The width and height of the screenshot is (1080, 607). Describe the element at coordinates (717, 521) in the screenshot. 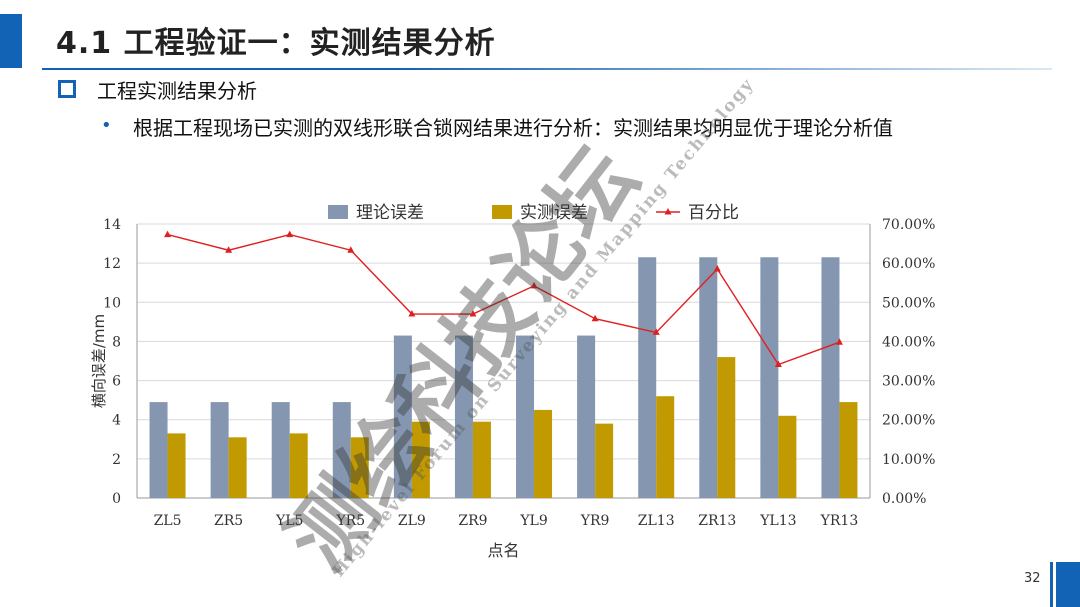

I see `x-tick-label: ZR13` at that location.